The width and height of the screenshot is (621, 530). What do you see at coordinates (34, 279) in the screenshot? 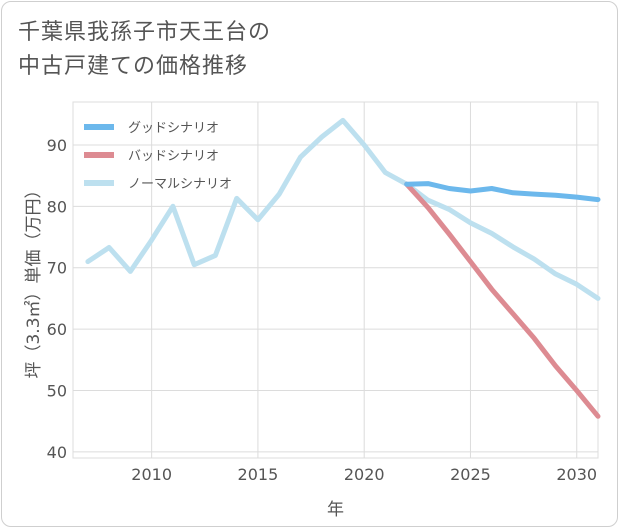
I see `y-axis-title: 坪（3.3㎡）単価（万円）` at bounding box center [34, 279].